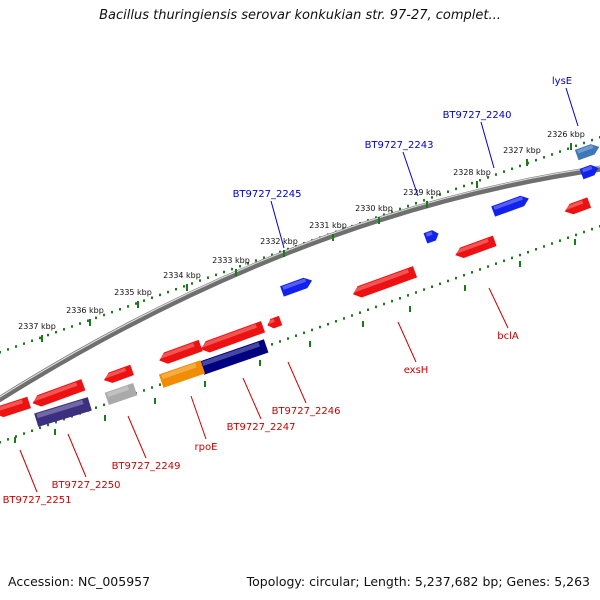 Image resolution: width=600 pixels, height=600 pixels. Describe the element at coordinates (472, 172) in the screenshot. I see `kbp-tick-label: 2328 kbp` at that location.